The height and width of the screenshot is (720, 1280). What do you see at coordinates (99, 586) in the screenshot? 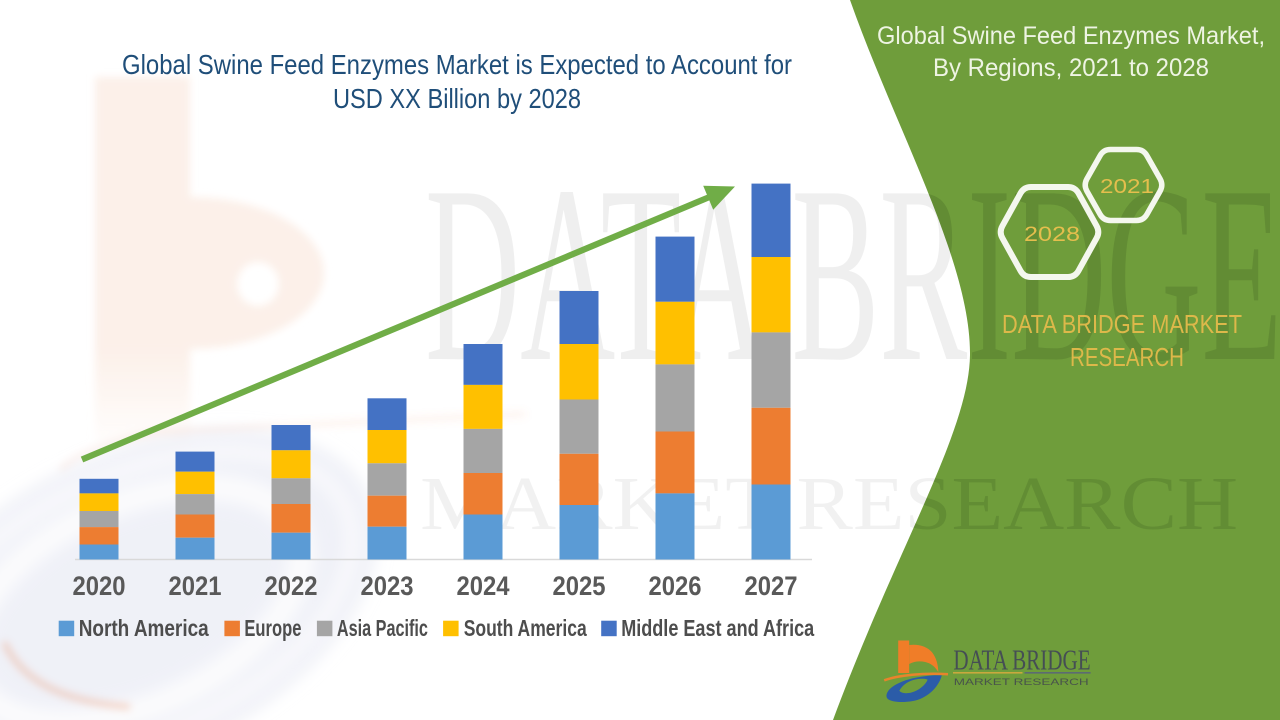
I see `svg-text: 2020` at bounding box center [99, 586].